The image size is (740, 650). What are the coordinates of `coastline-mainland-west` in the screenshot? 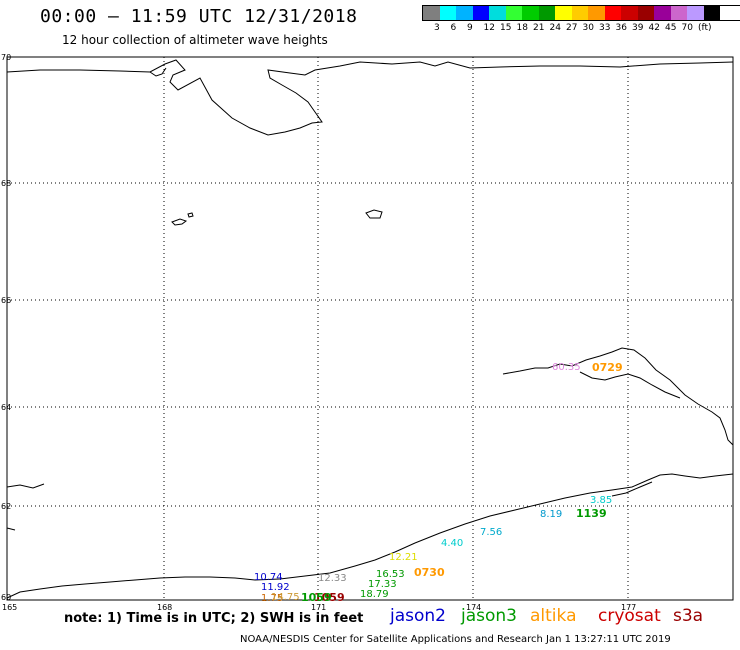 It's located at (25, 486).